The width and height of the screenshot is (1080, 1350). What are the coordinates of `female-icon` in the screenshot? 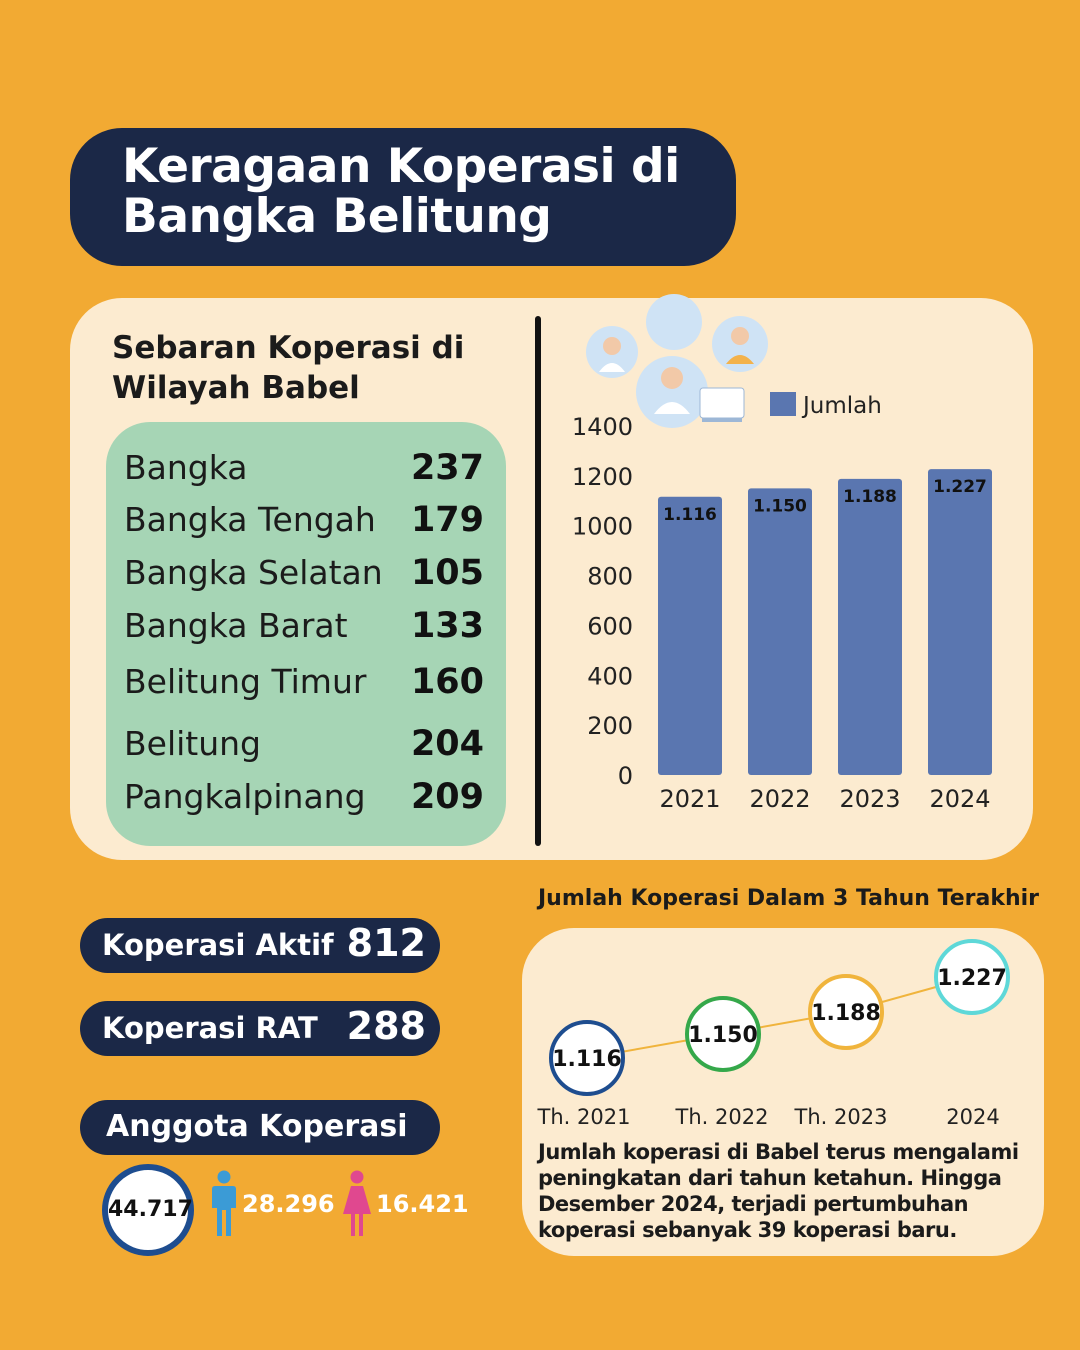 It's located at (357, 1203).